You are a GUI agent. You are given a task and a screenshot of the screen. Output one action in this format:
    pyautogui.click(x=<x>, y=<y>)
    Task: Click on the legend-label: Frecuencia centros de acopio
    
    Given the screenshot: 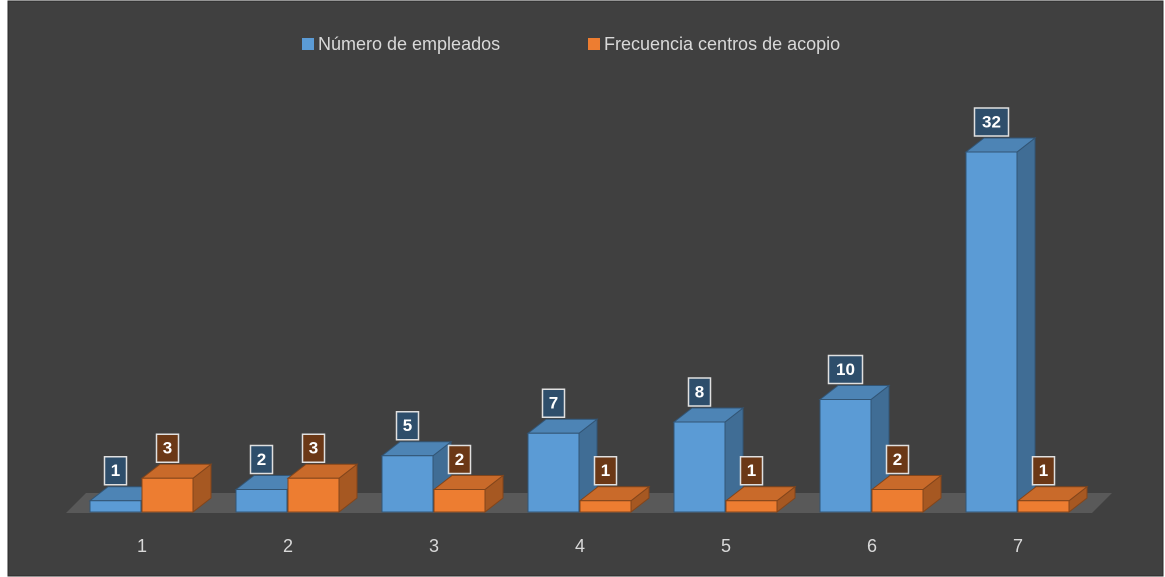 What is the action you would take?
    pyautogui.click(x=722, y=44)
    